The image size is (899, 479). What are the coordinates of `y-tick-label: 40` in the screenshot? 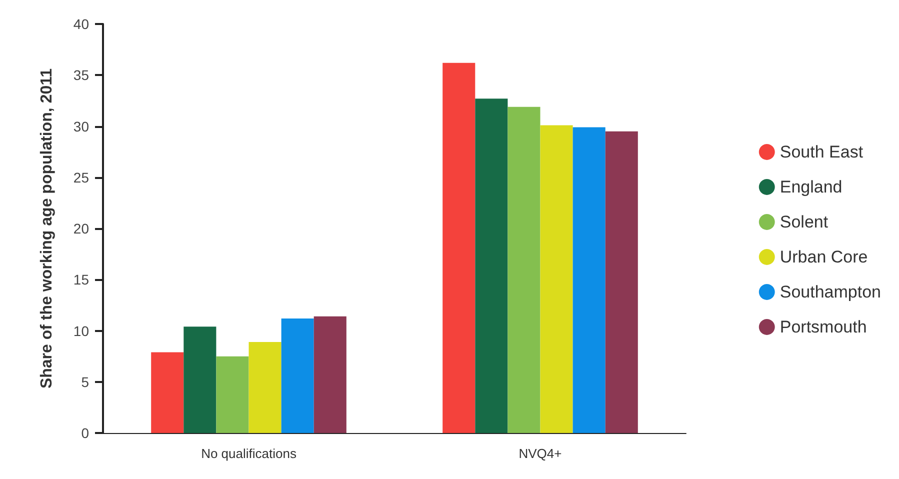 It's located at (81, 24).